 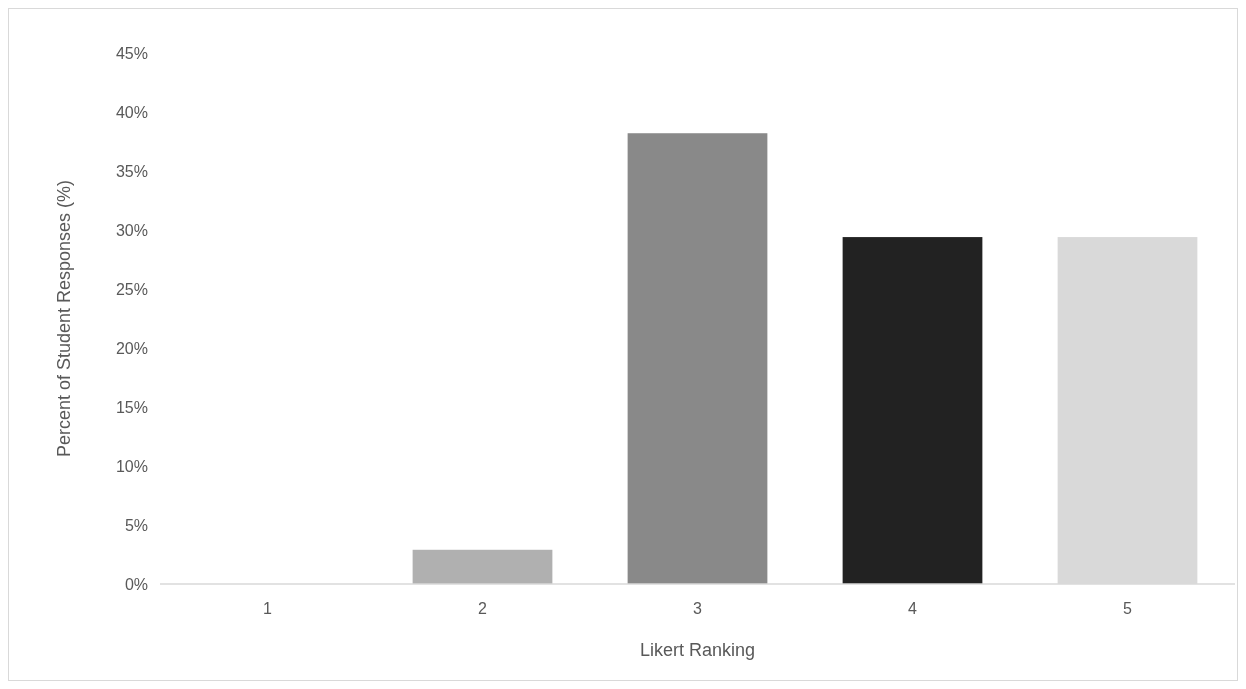 I want to click on x-tick-label: 3, so click(x=698, y=608).